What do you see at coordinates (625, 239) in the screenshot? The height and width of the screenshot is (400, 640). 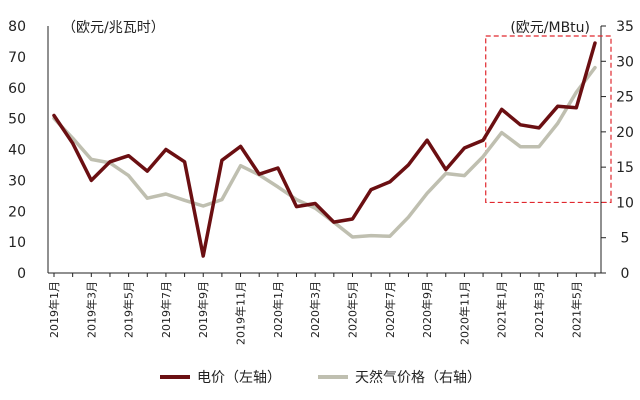 I see `right-tick-label: 5` at bounding box center [625, 239].